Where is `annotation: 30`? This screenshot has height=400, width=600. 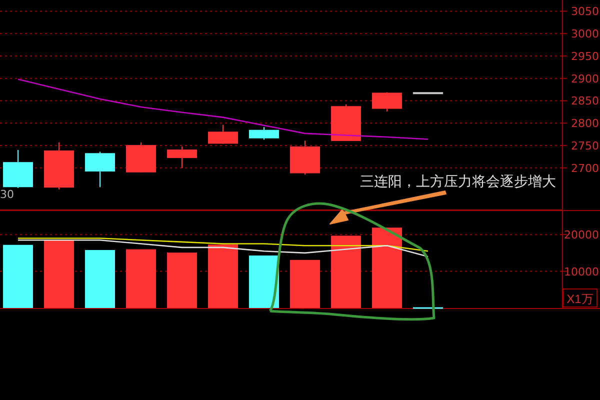
annotation: 30 is located at coordinates (7, 194).